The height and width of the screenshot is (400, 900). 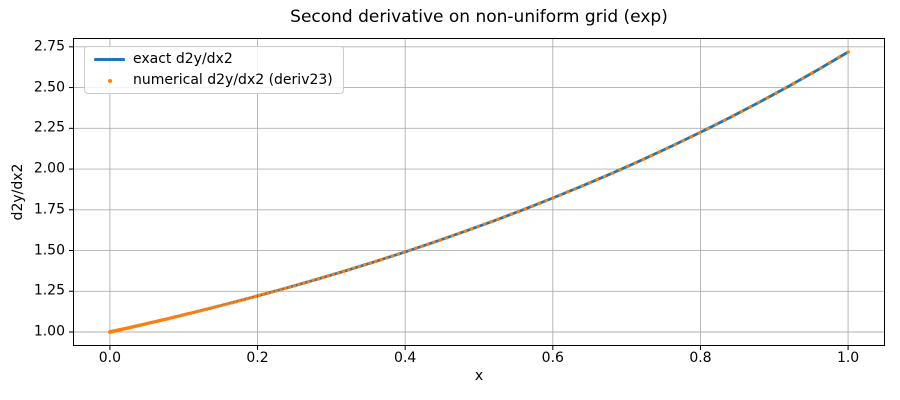 What do you see at coordinates (49, 331) in the screenshot?
I see `y-tick-label: 1.00` at bounding box center [49, 331].